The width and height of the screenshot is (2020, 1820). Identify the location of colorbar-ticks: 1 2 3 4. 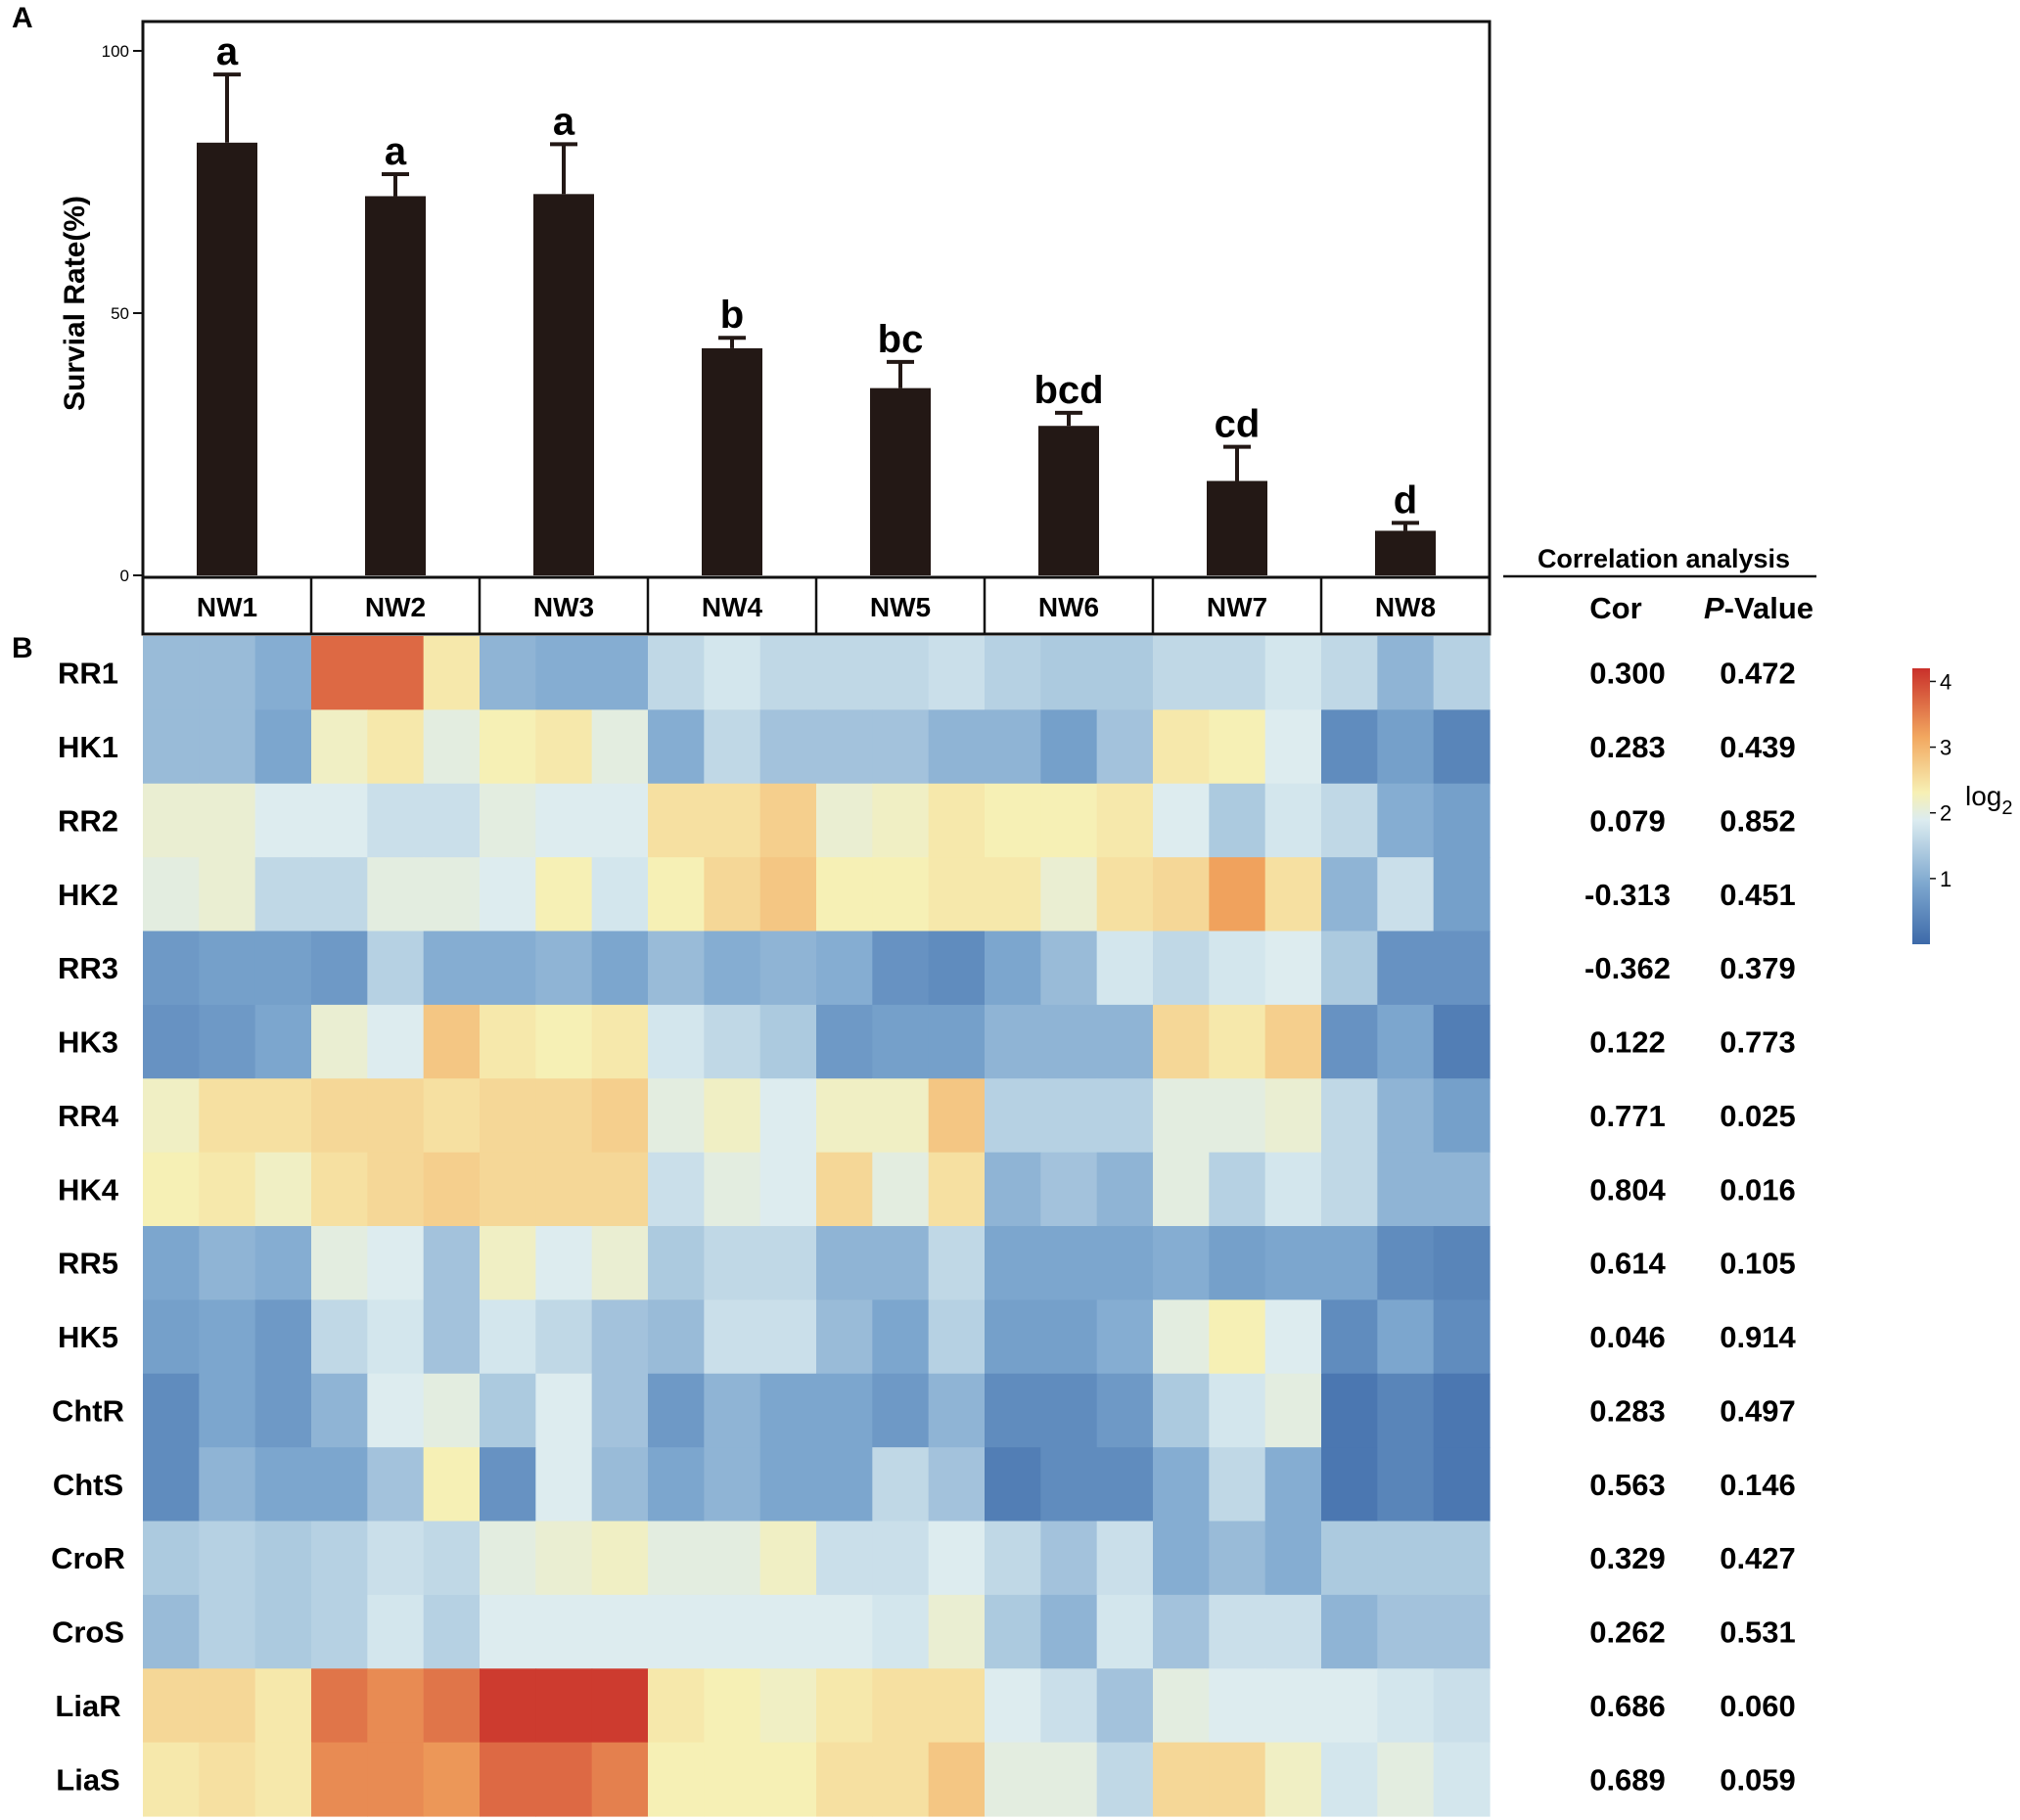
(1940, 780).